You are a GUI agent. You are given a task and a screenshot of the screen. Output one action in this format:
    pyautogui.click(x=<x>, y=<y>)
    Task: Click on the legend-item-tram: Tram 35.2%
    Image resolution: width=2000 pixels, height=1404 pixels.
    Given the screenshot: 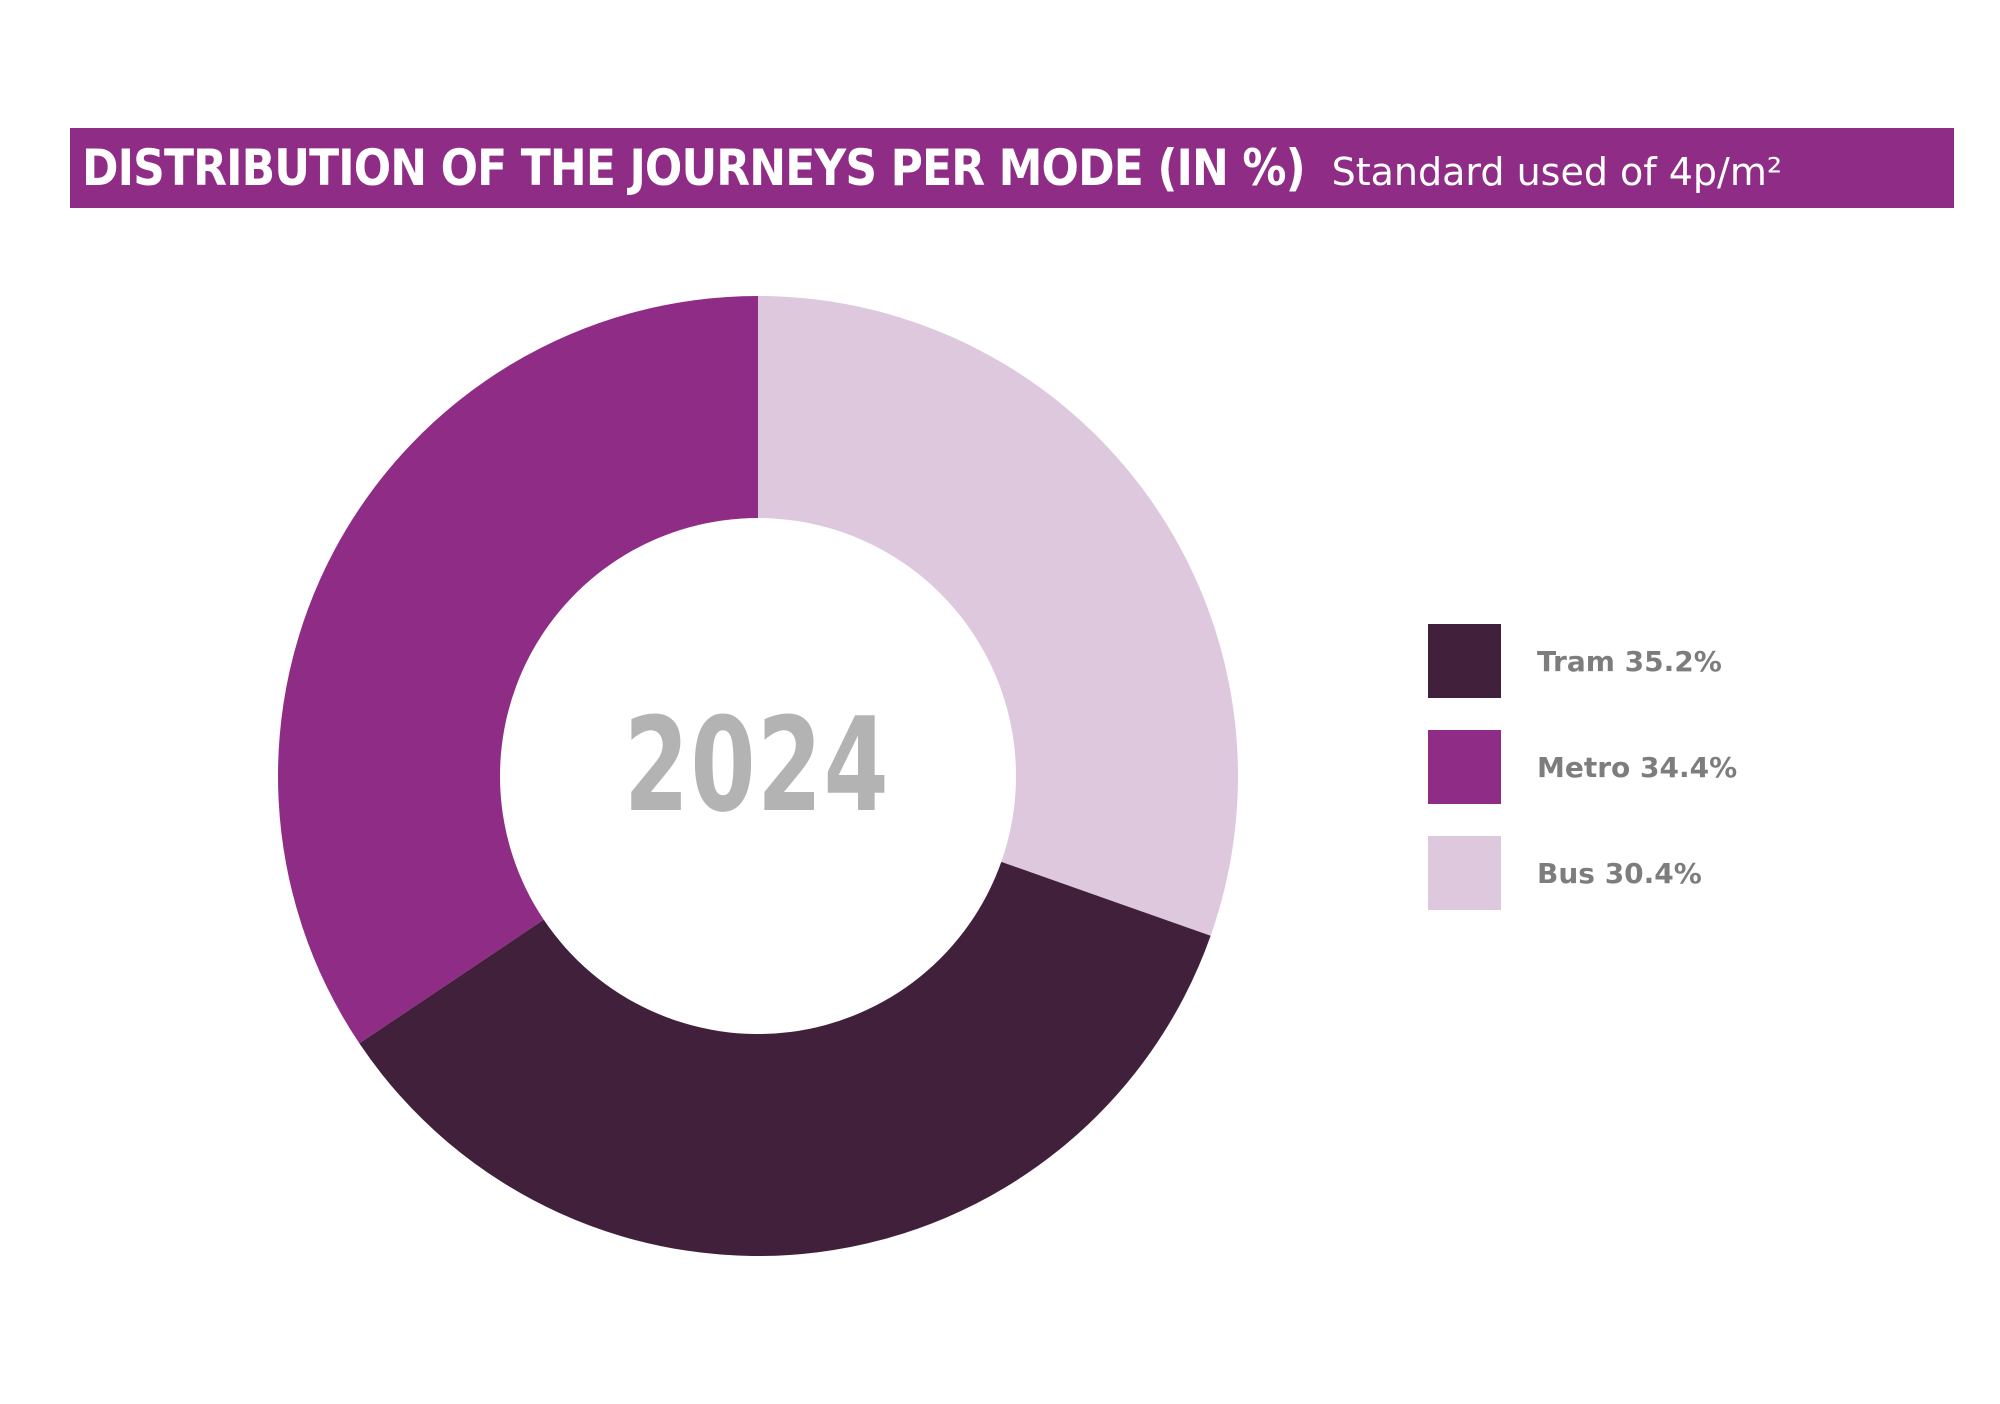 What is the action you would take?
    pyautogui.click(x=1582, y=661)
    